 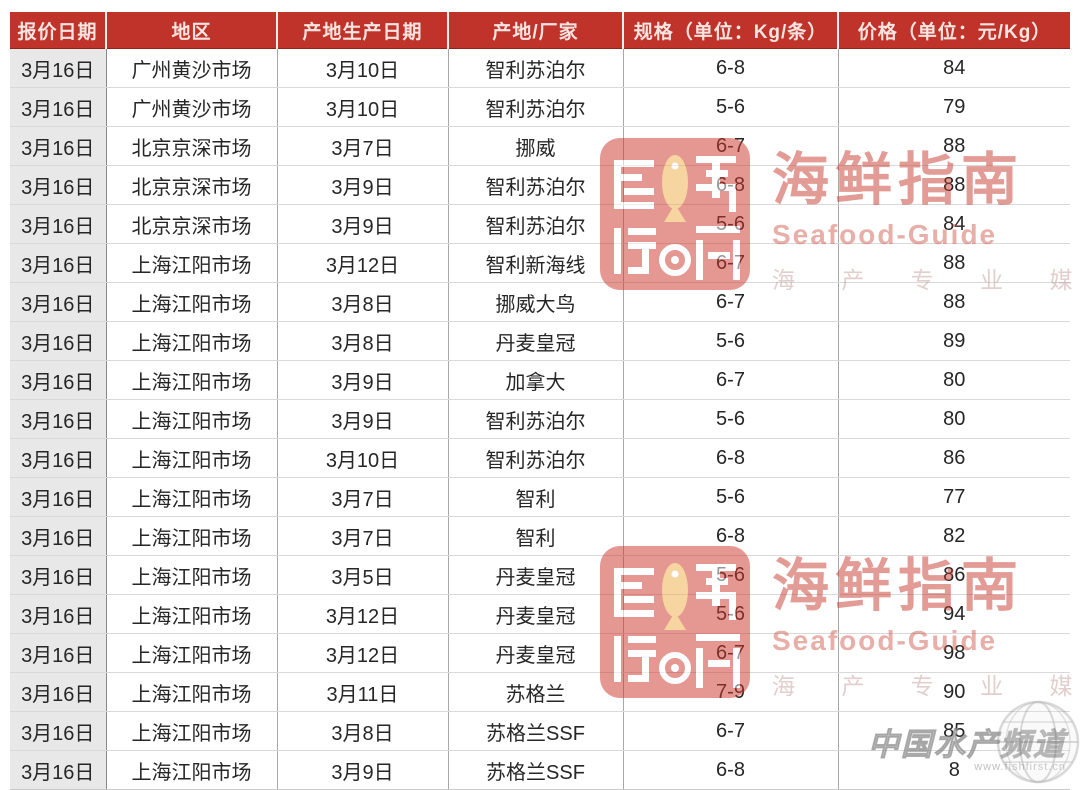 What do you see at coordinates (536, 146) in the screenshot?
I see `cell-origin: 挪威` at bounding box center [536, 146].